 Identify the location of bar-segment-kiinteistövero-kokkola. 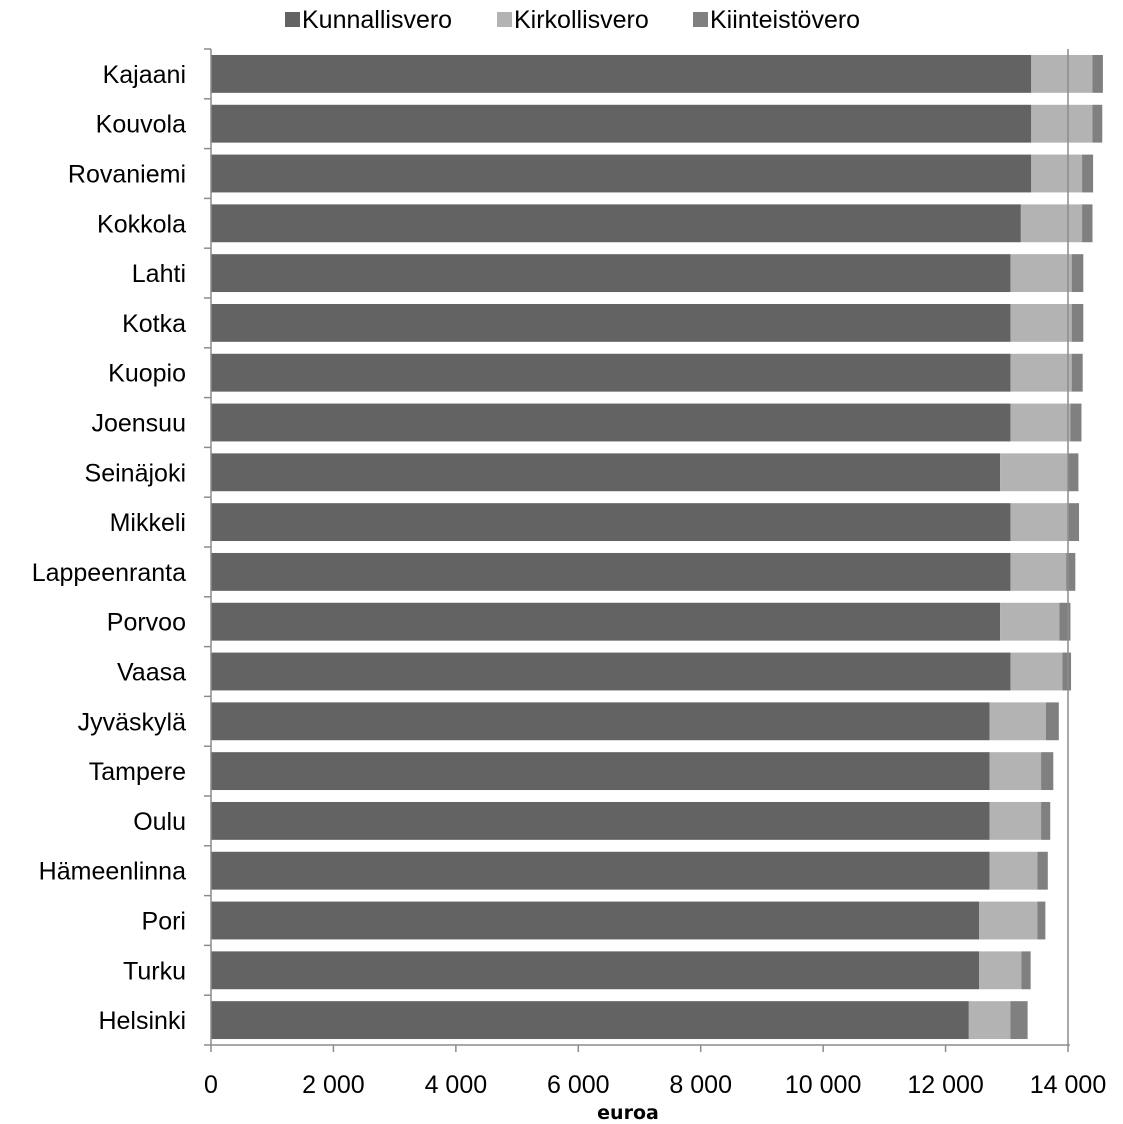
(1087, 223).